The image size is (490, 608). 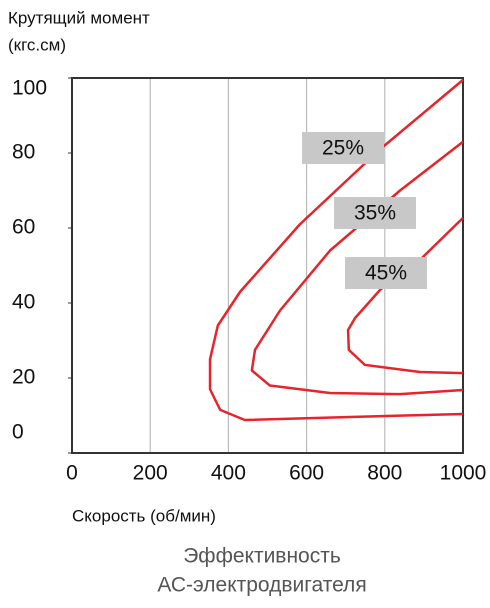 What do you see at coordinates (261, 585) in the screenshot?
I see `caption: АС-электродвигателя` at bounding box center [261, 585].